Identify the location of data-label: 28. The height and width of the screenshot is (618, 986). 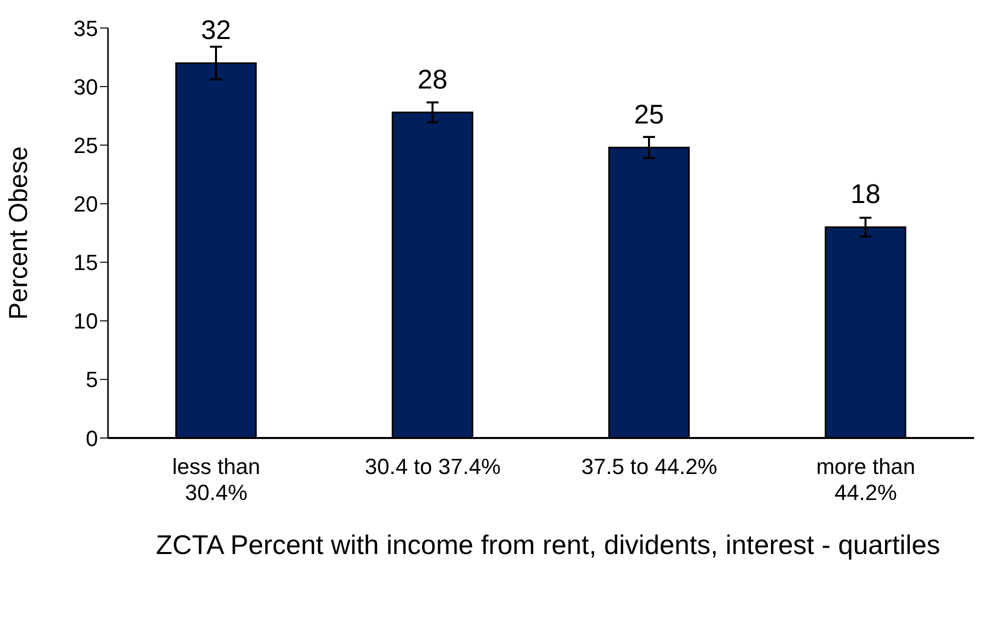
(432, 79).